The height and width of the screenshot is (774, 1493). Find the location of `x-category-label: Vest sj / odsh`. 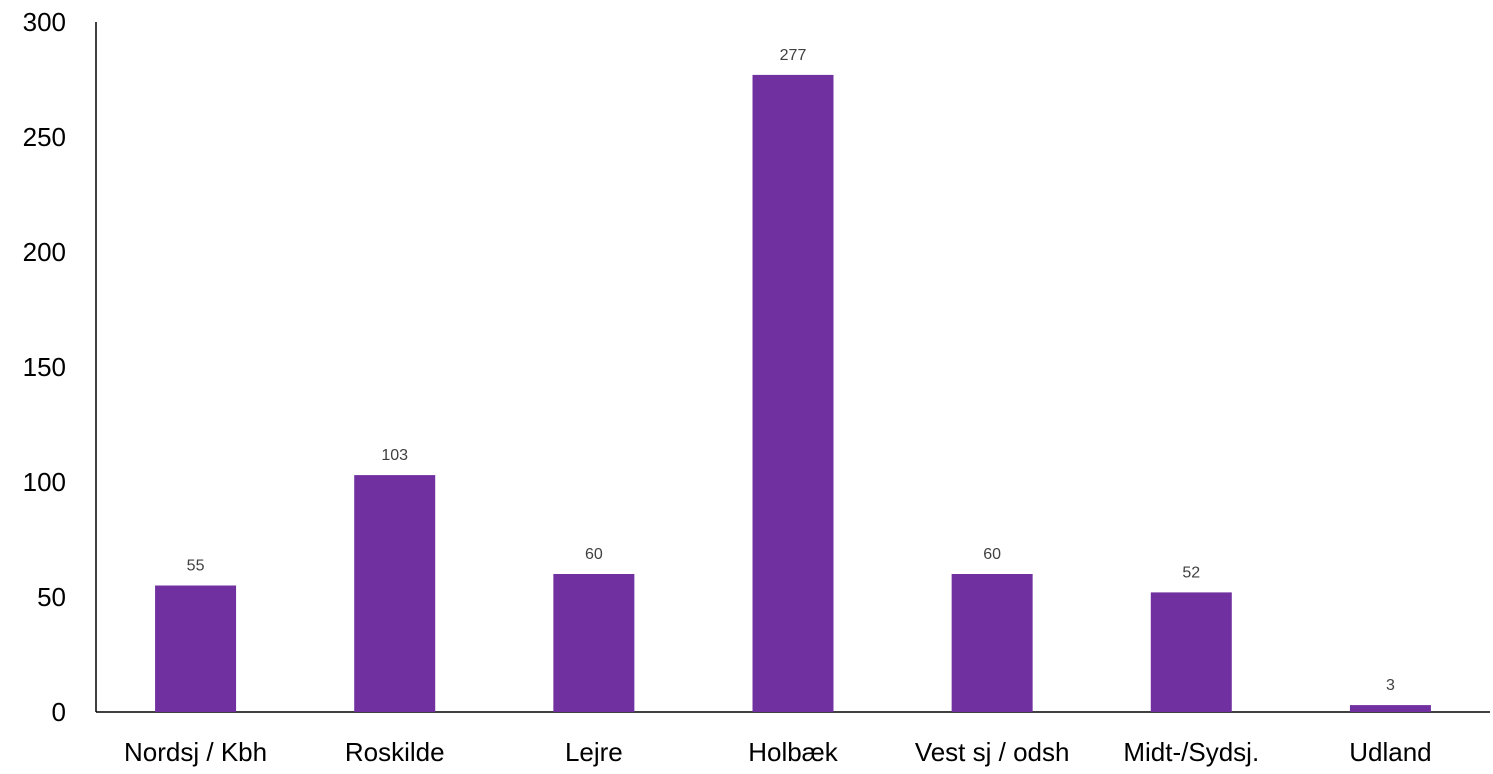

x-category-label: Vest sj / odsh is located at coordinates (992, 752).